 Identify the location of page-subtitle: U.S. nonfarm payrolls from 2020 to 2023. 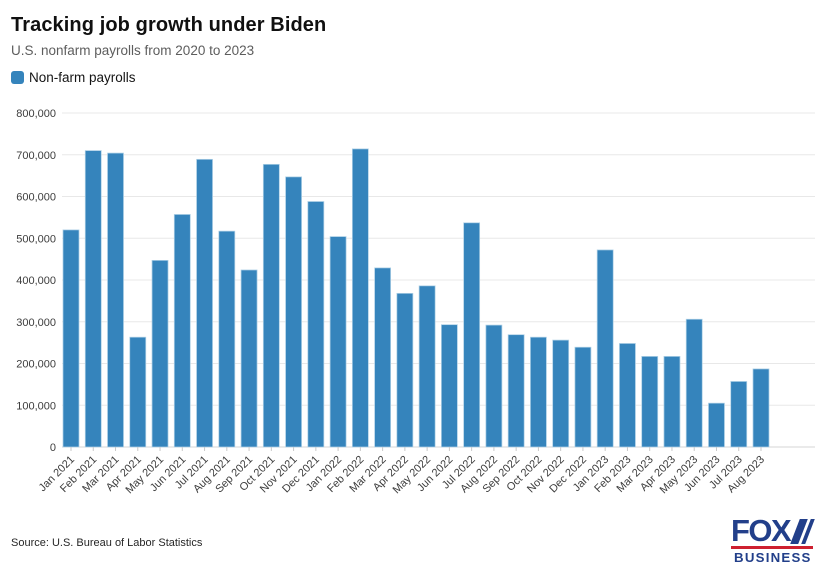
(133, 50).